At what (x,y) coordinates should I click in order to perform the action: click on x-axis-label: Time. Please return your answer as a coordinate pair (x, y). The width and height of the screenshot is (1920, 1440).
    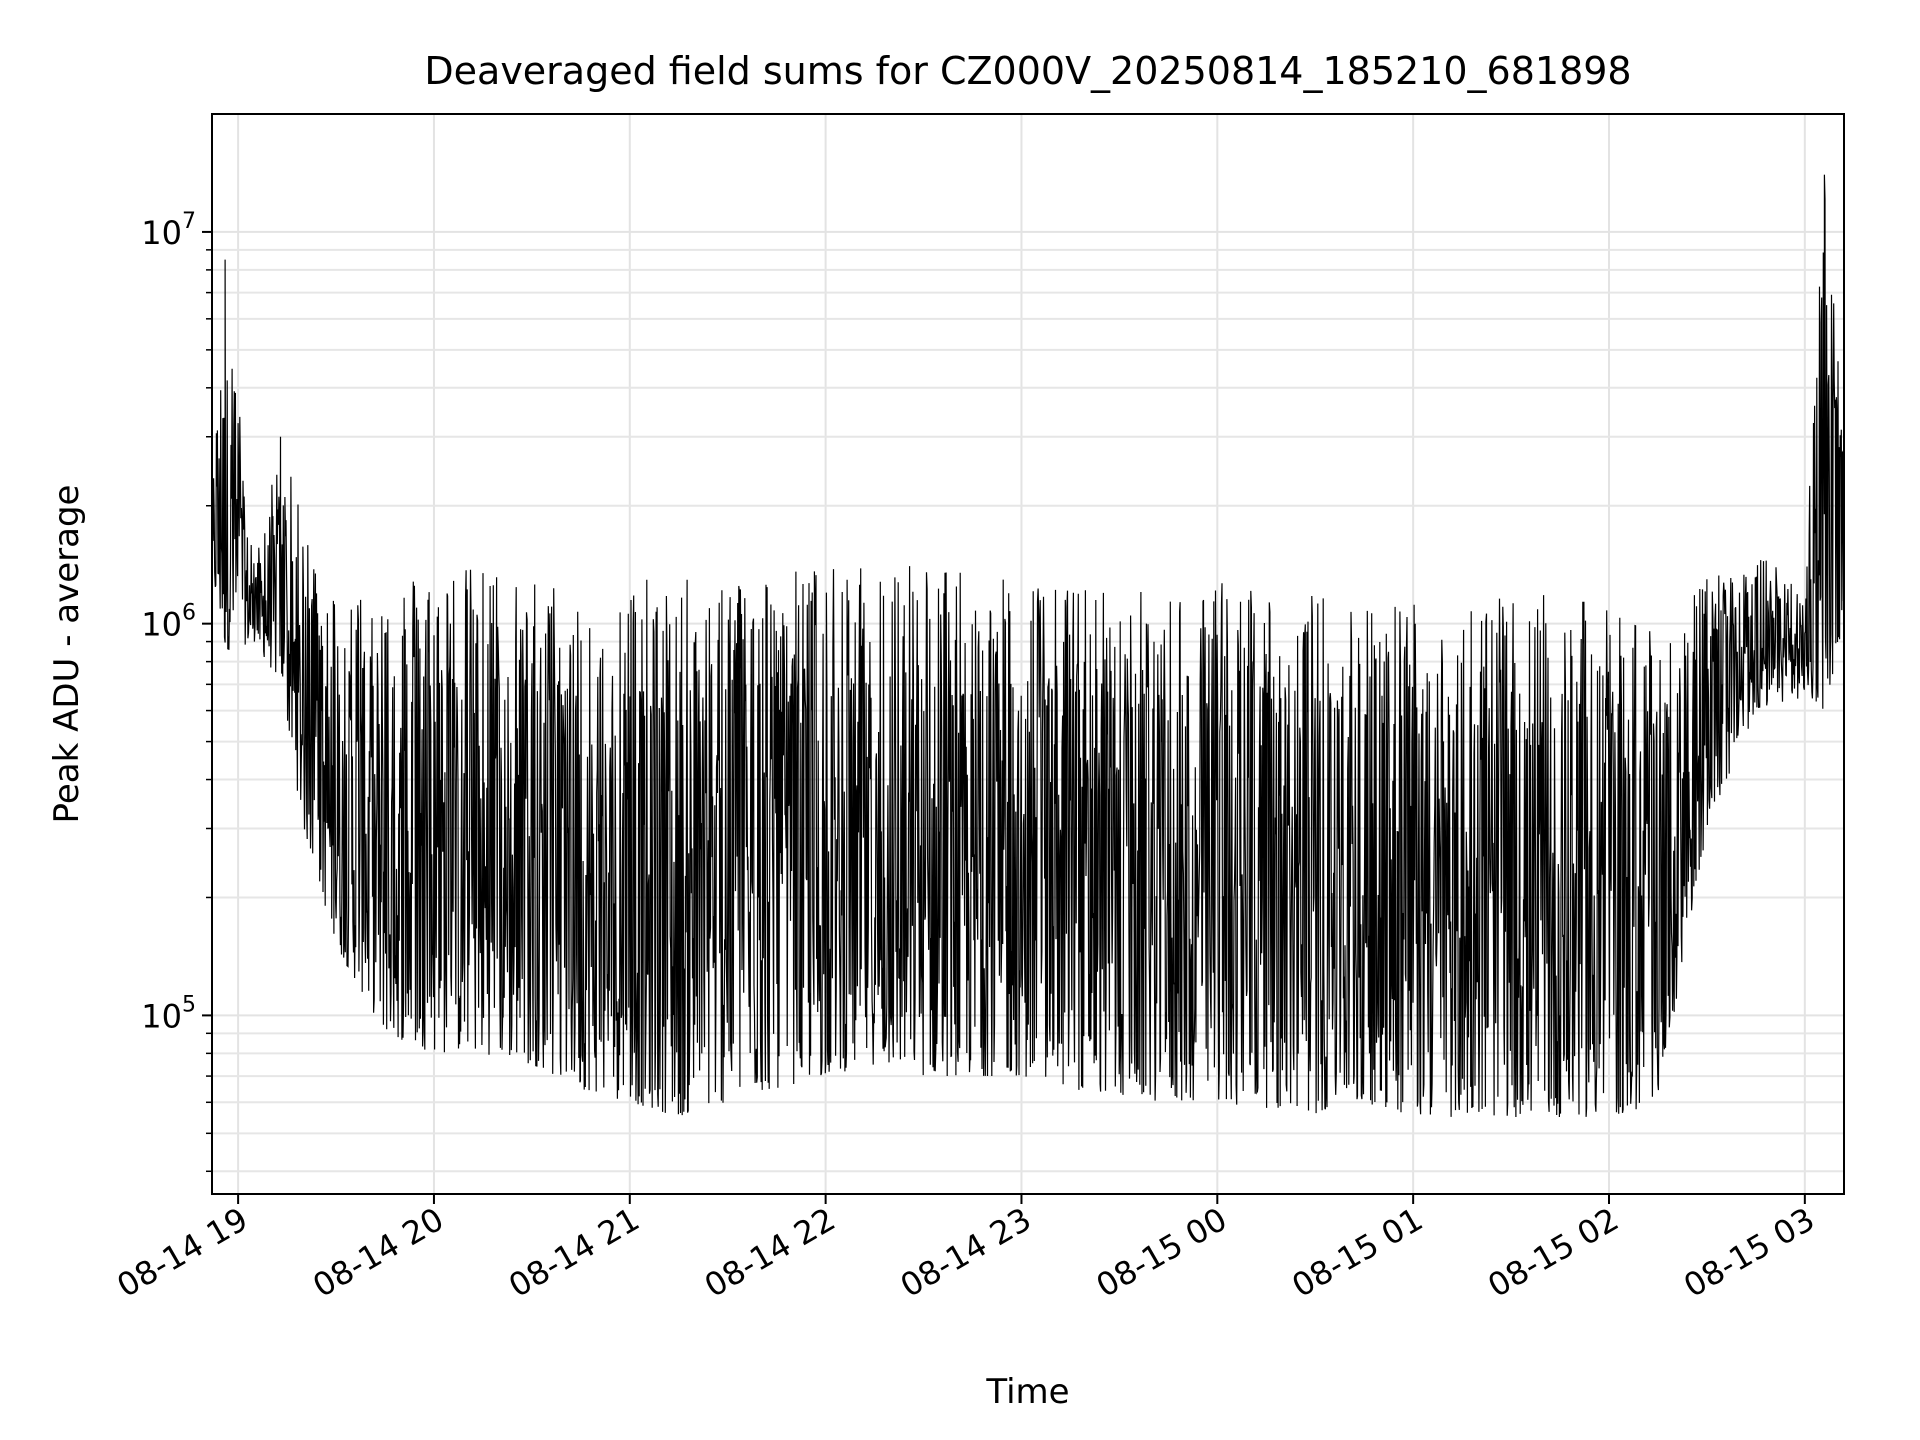
    Looking at the image, I should click on (1027, 1392).